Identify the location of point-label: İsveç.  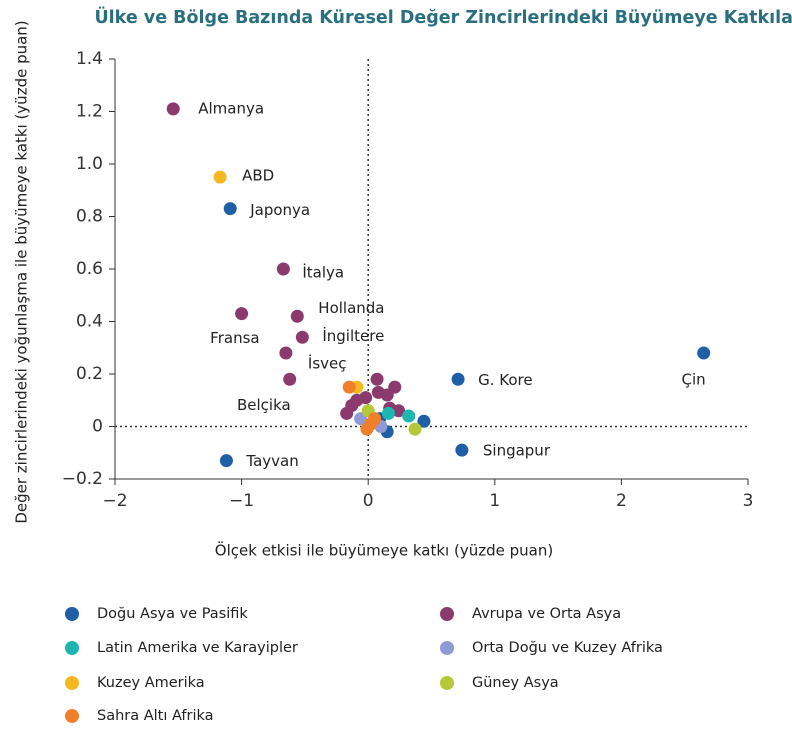
(327, 363).